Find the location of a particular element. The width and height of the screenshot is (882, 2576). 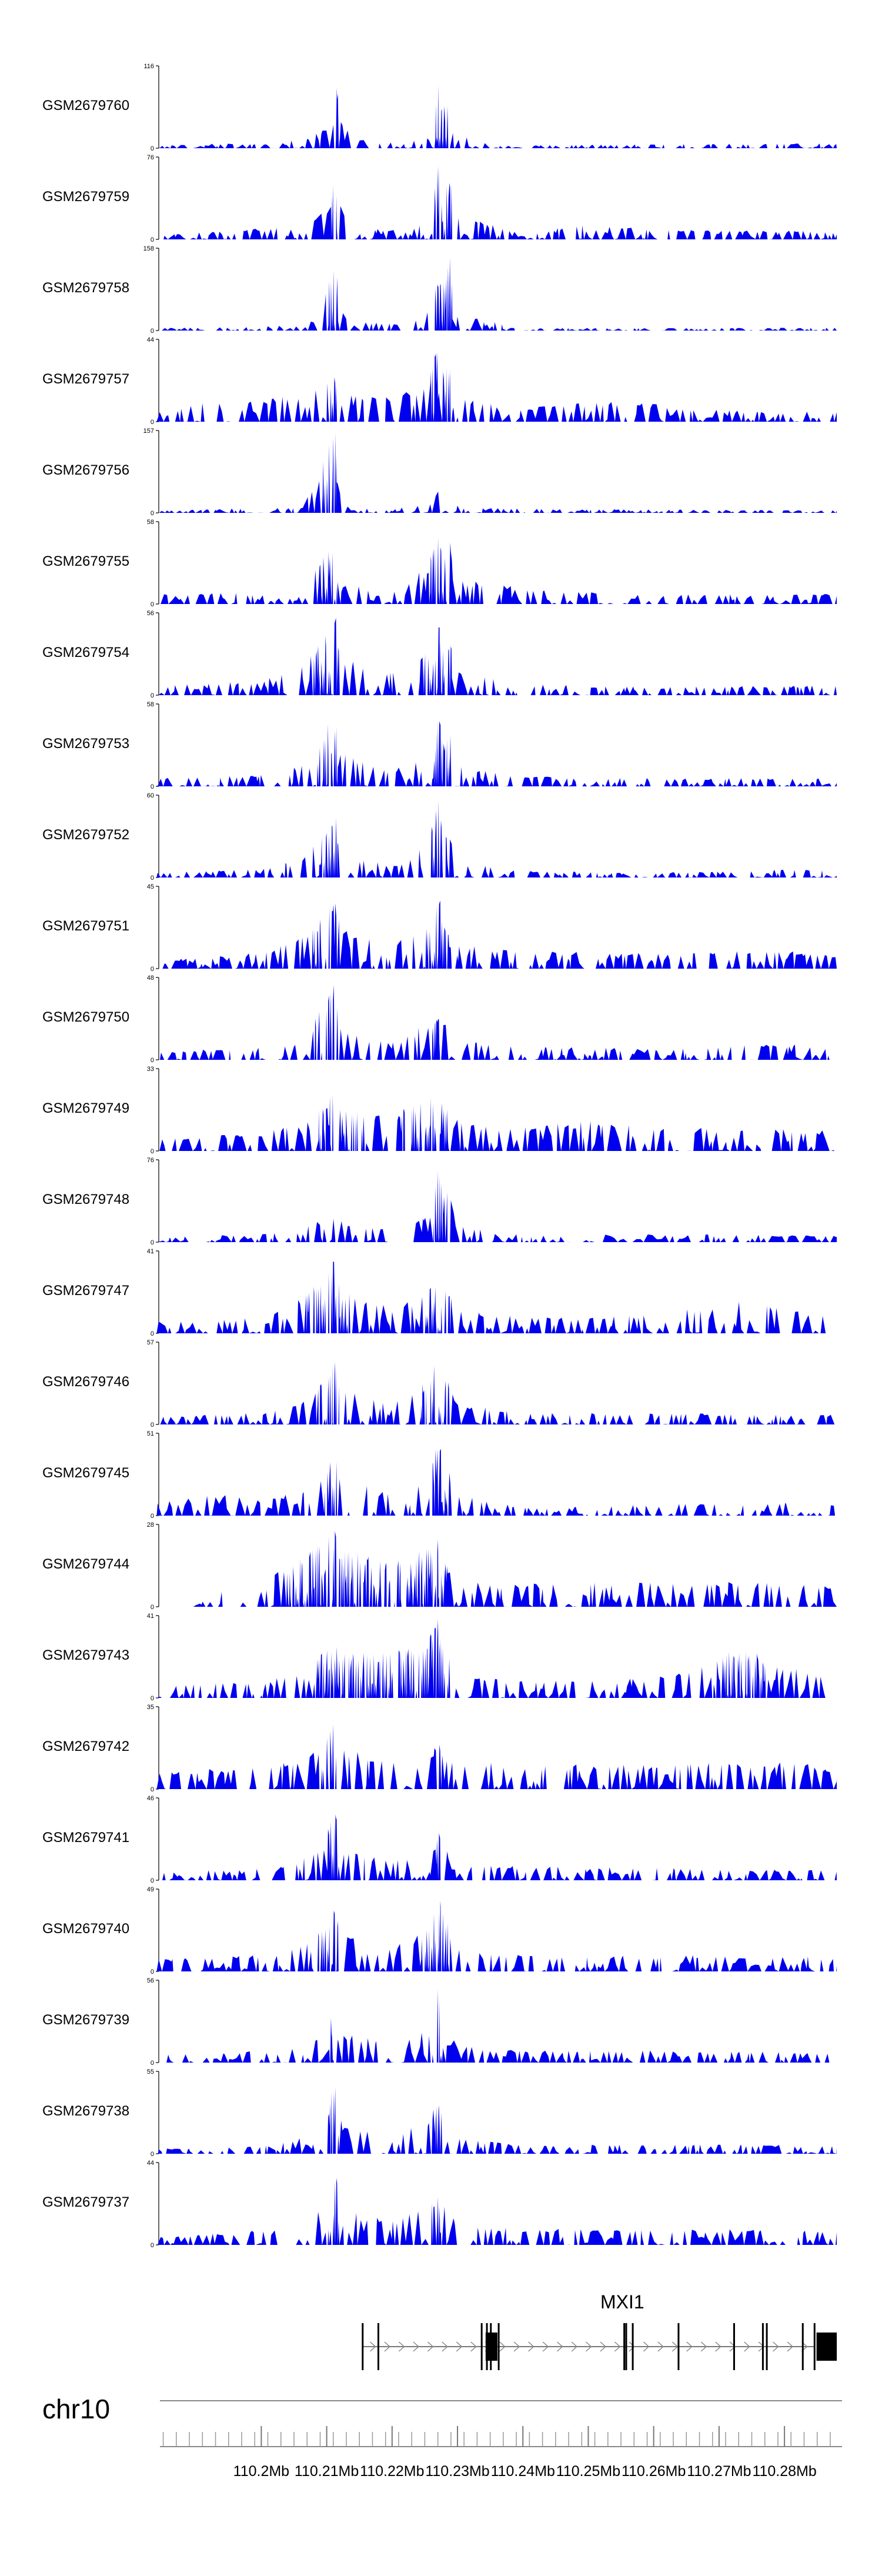

track-GSM2679744: GSM2679744 28 0 is located at coordinates (439, 1566).